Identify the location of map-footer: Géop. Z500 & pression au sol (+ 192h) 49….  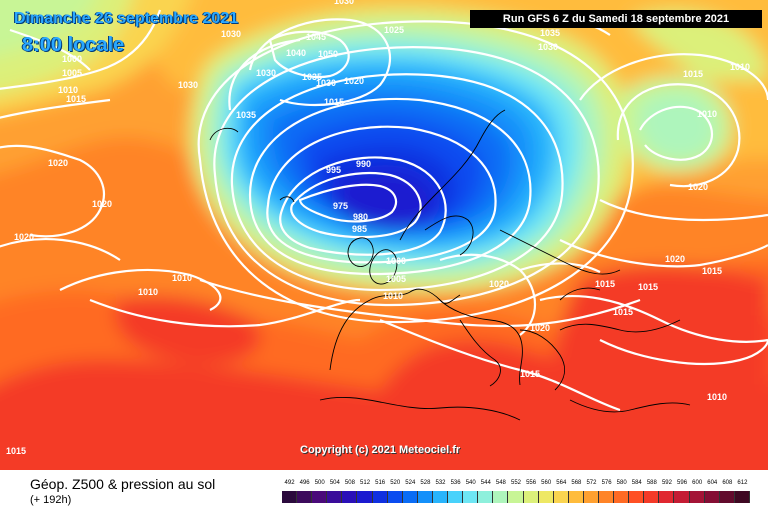
(384, 491).